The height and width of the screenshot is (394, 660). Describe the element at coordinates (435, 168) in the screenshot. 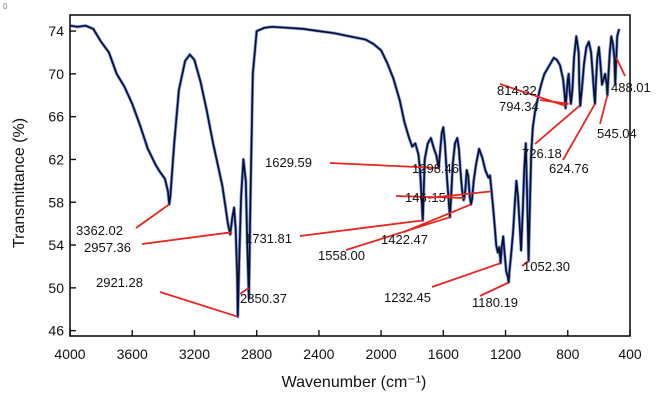

I see `peak-label: 1298.46` at that location.